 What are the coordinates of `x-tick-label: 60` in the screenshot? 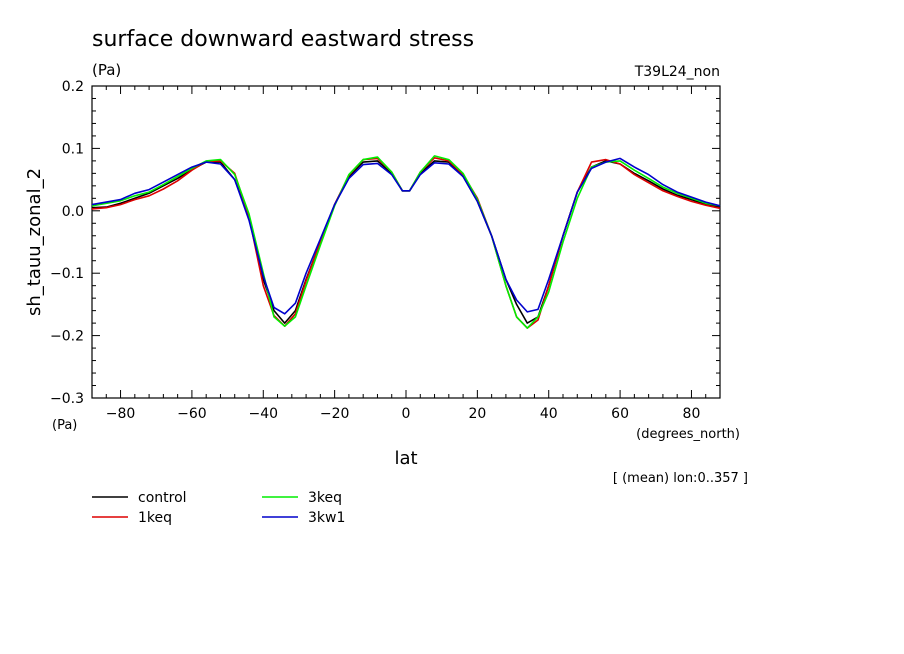 It's located at (620, 414).